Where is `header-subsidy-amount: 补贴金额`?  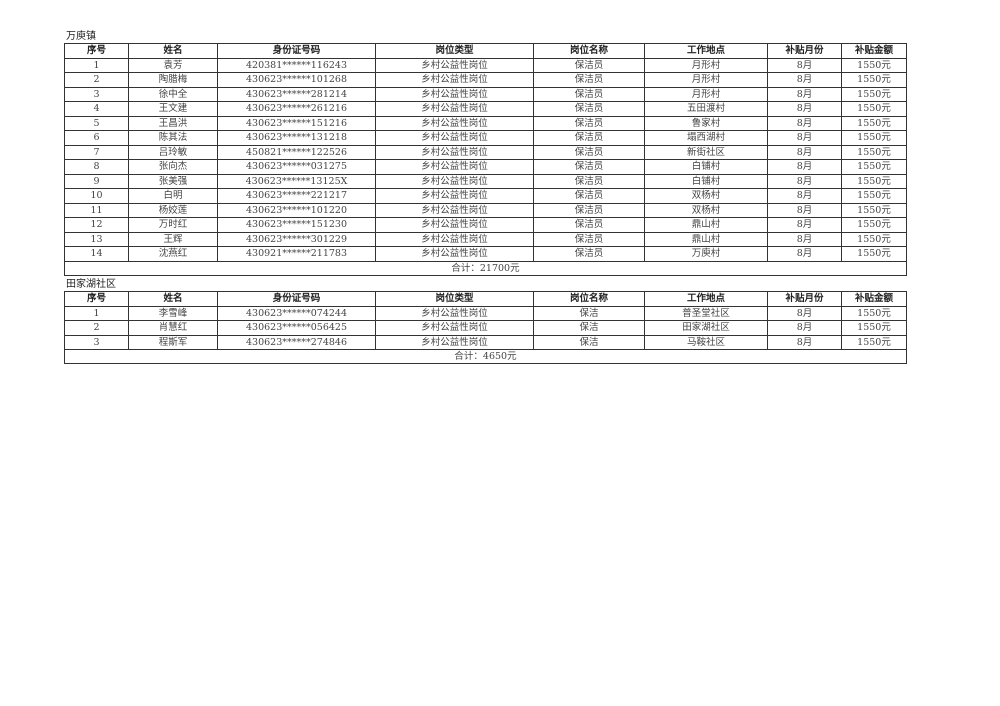
header-subsidy-amount: 补贴金额 is located at coordinates (874, 51).